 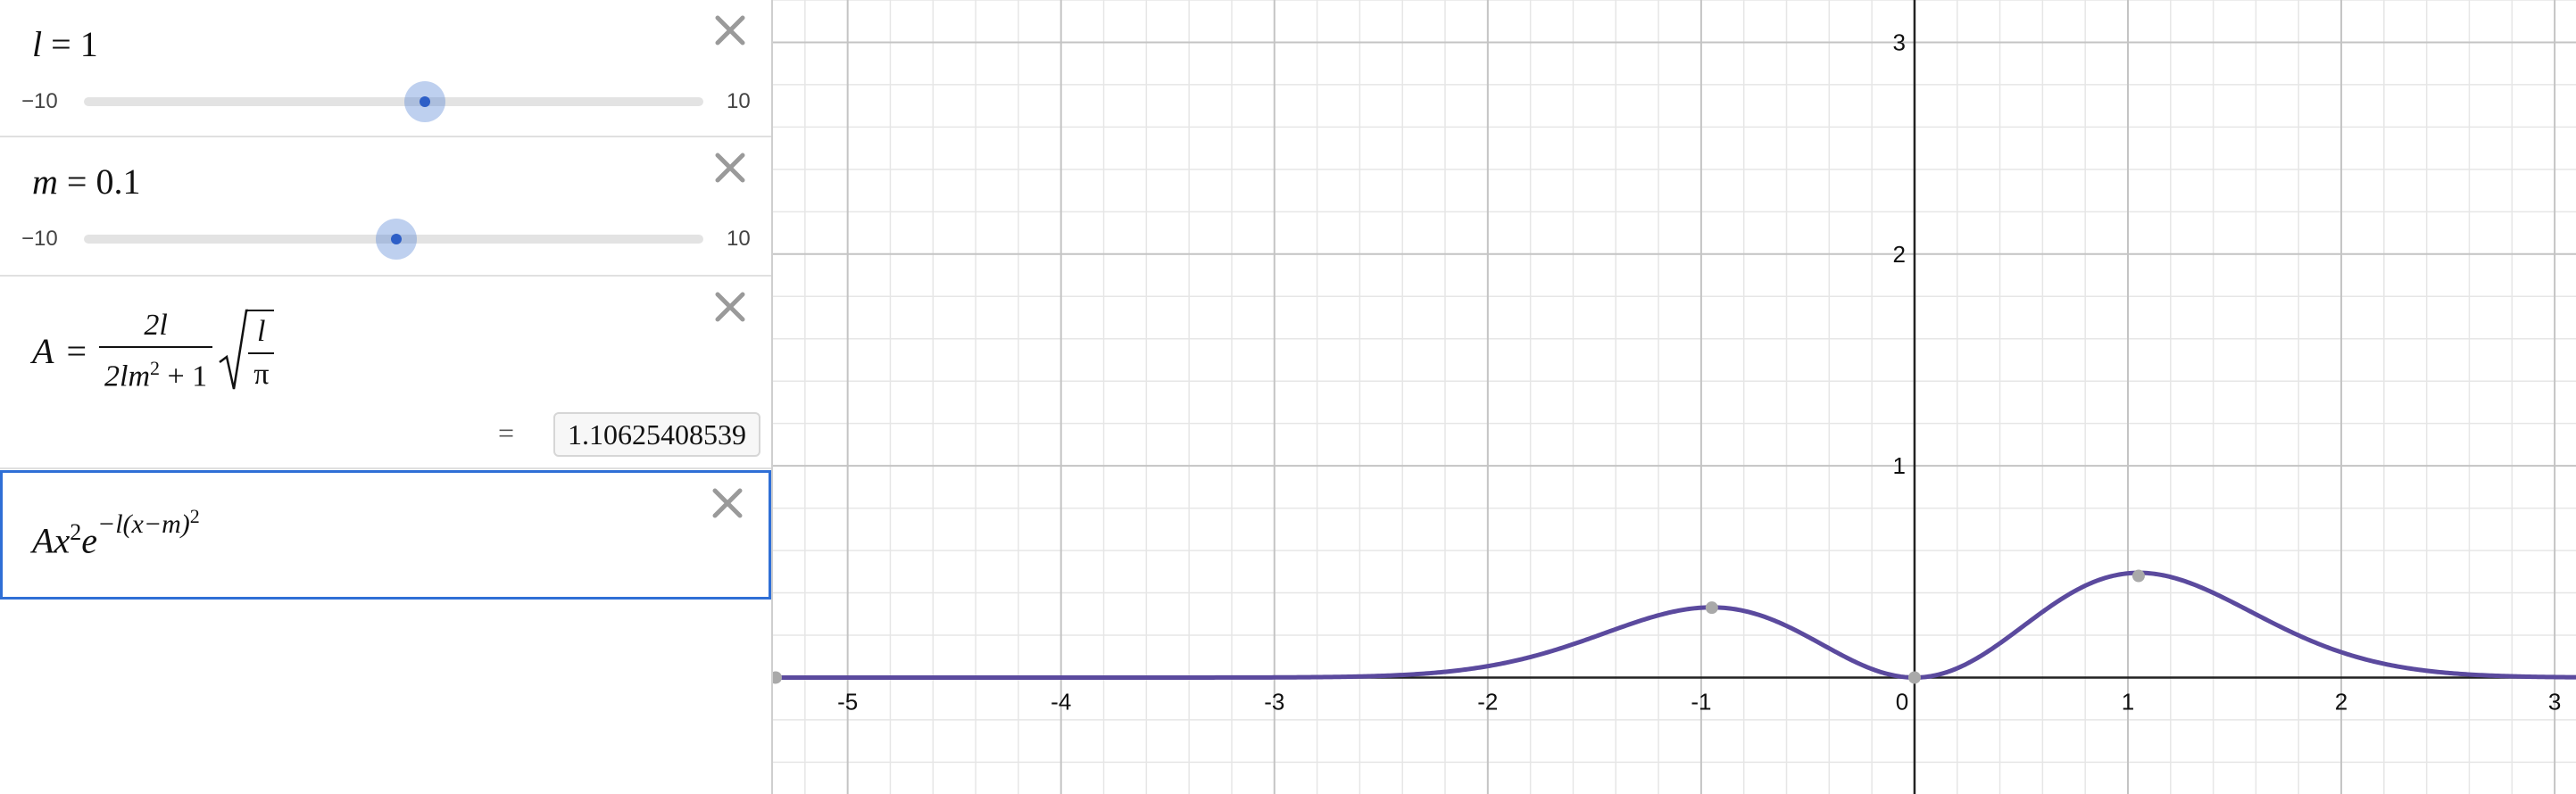 What do you see at coordinates (1898, 42) in the screenshot?
I see `y-tick-label: 3` at bounding box center [1898, 42].